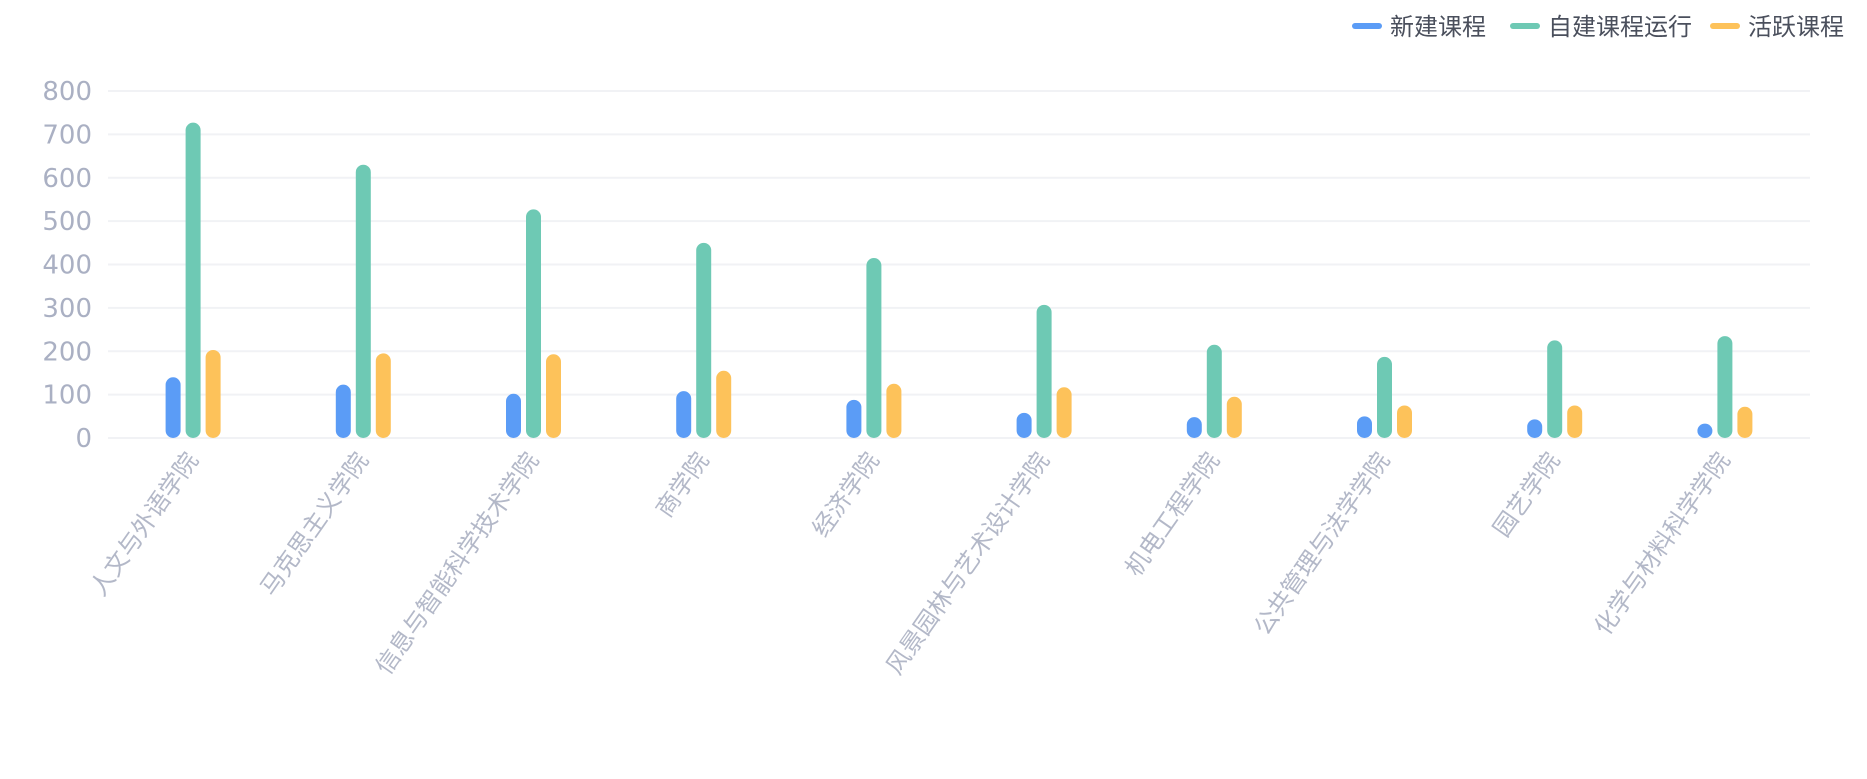 This screenshot has height=779, width=1867. What do you see at coordinates (314, 524) in the screenshot?
I see `x-category-label: 马克思主义学院` at bounding box center [314, 524].